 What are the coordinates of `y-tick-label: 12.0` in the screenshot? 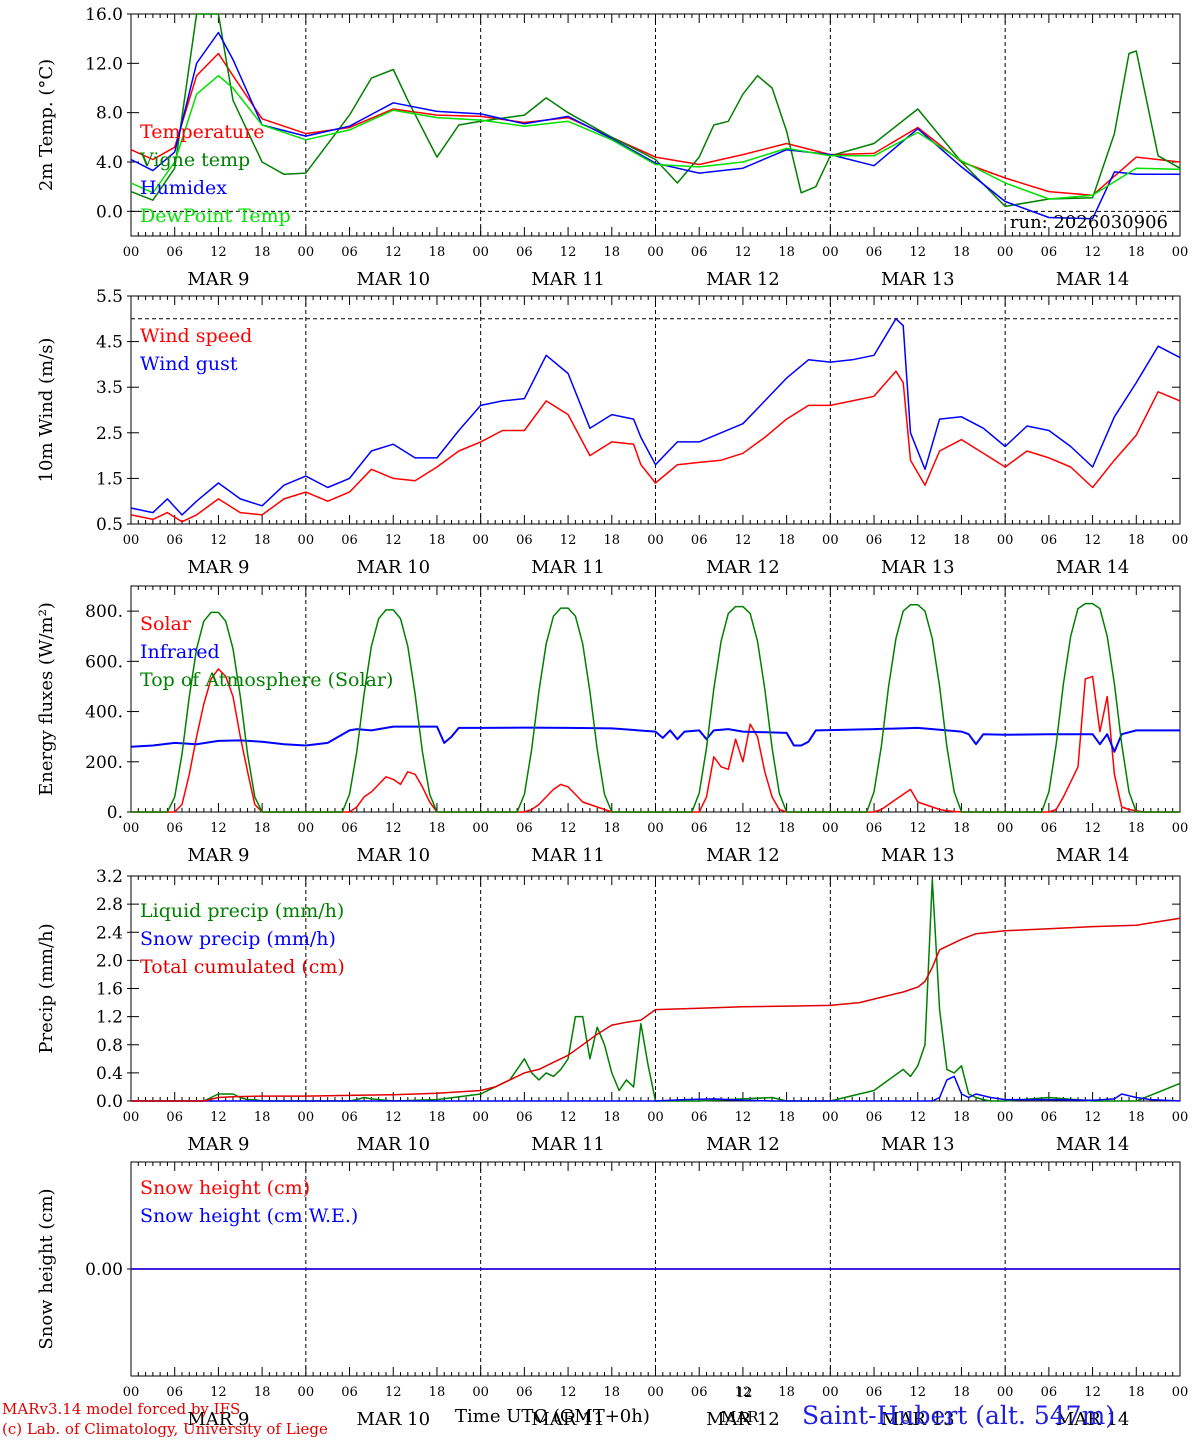 It's located at (104, 64).